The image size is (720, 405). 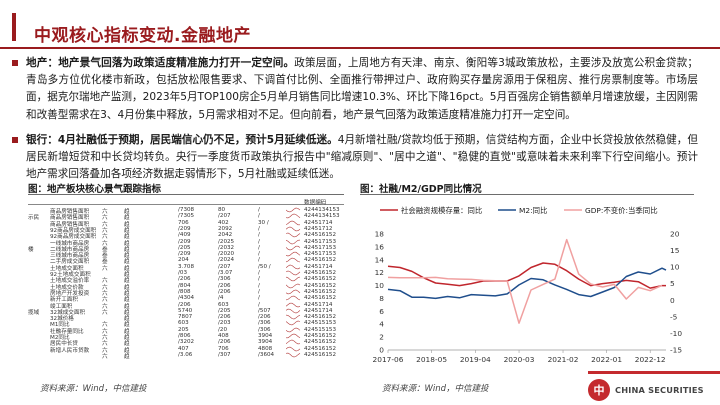 What do you see at coordinates (533, 210) in the screenshot?
I see `legend-label: M2:同比` at bounding box center [533, 210].